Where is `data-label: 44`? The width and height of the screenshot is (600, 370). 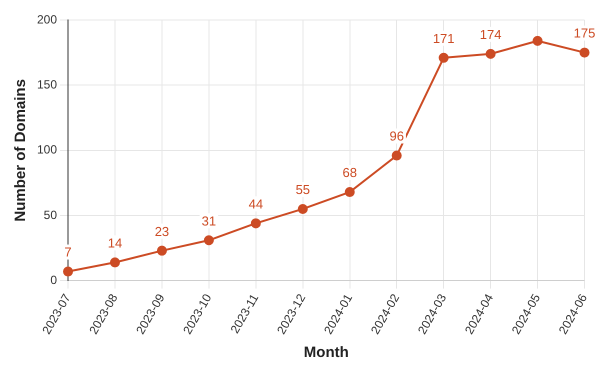
data-label: 44 is located at coordinates (256, 204).